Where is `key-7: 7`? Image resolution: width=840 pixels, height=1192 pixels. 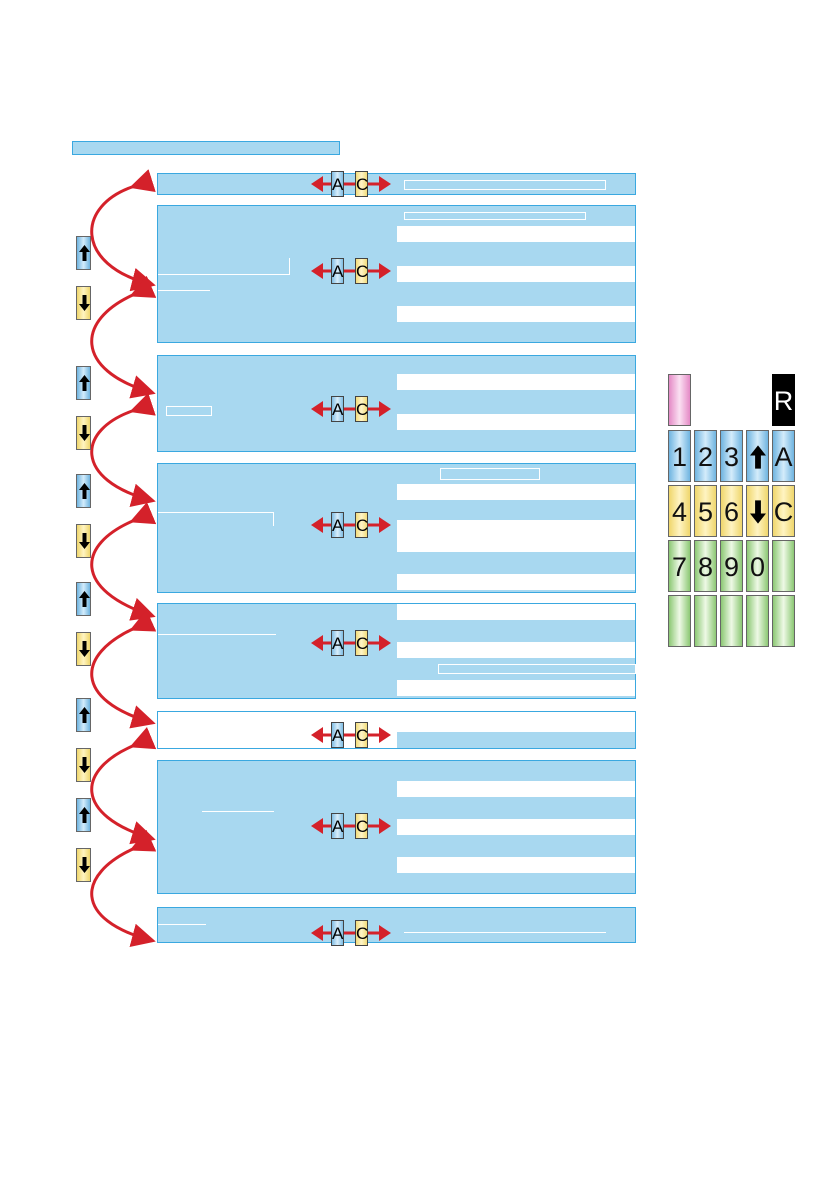 key-7: 7 is located at coordinates (679, 566).